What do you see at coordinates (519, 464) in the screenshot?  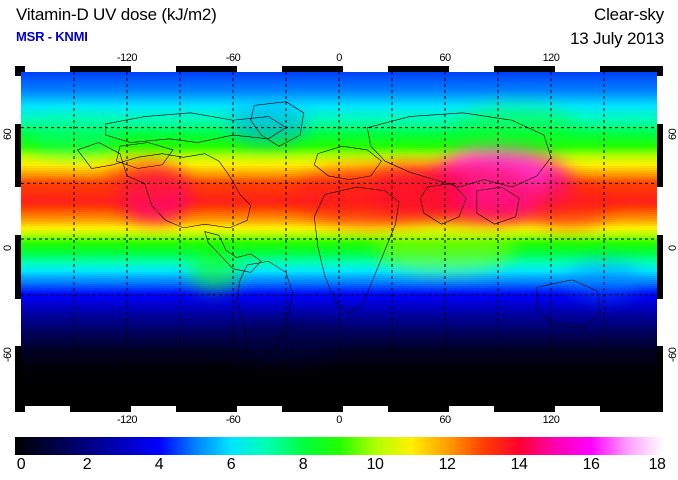 I see `colorbar-tick-14: 14` at bounding box center [519, 464].